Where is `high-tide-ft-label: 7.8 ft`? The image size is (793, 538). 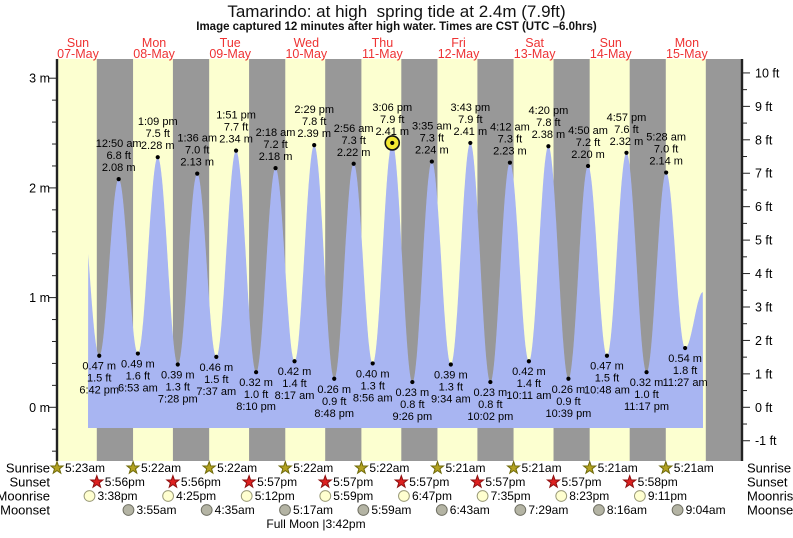
high-tide-ft-label: 7.8 ft is located at coordinates (548, 123).